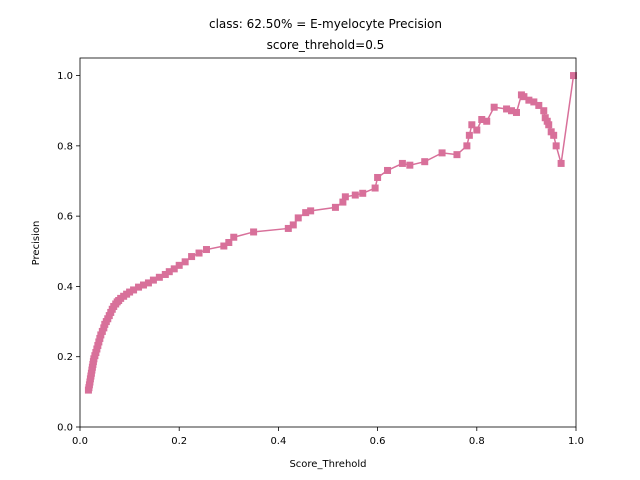  What do you see at coordinates (65, 357) in the screenshot?
I see `y-tick-label: 0.2` at bounding box center [65, 357].